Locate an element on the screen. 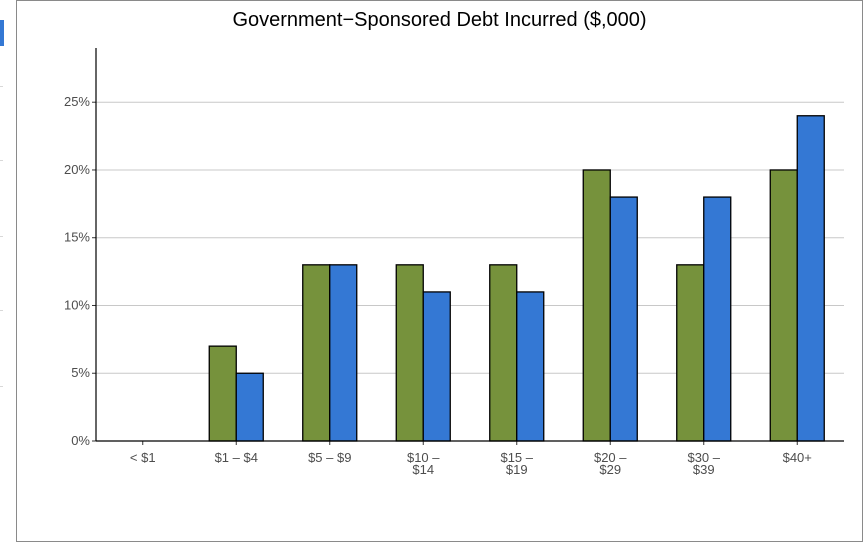 The height and width of the screenshot is (543, 864). y-tick-label: 10% is located at coordinates (77, 304).